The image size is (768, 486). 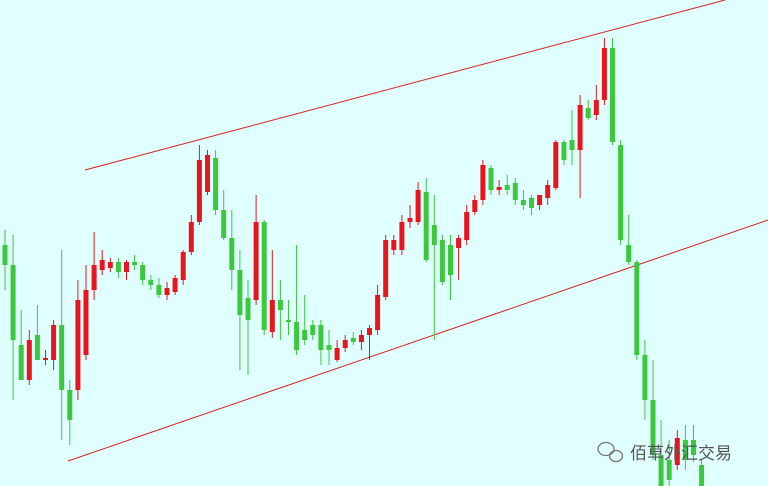 I want to click on watermark: 佰草外汇交易, so click(x=681, y=454).